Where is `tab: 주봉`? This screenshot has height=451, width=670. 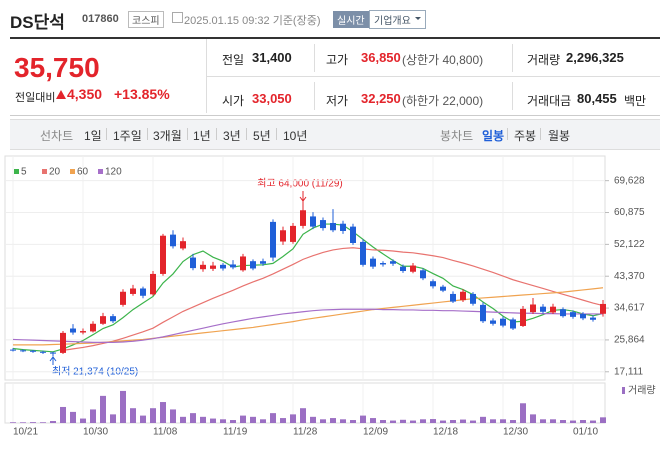 tab: 주봉 is located at coordinates (525, 136).